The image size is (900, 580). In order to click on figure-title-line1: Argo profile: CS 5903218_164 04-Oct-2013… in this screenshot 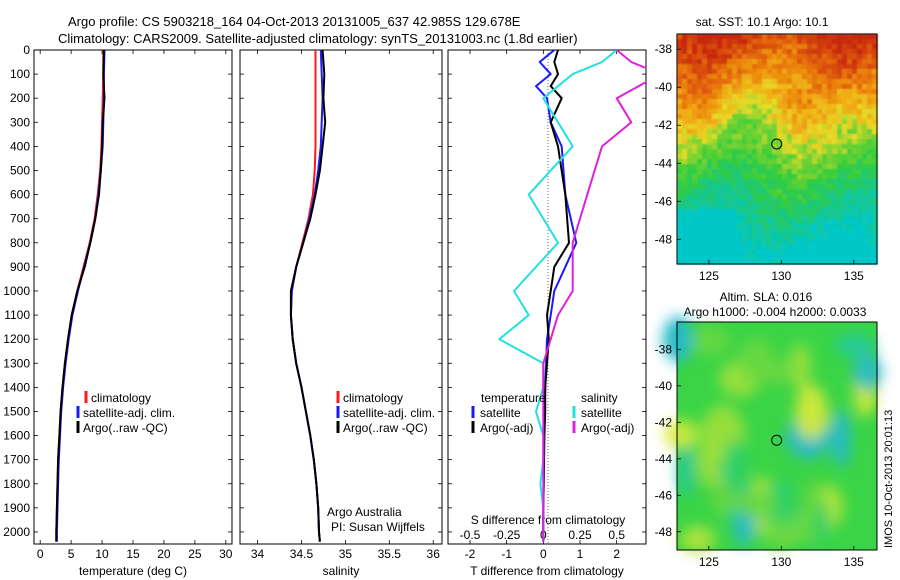, I will do `click(294, 21)`.